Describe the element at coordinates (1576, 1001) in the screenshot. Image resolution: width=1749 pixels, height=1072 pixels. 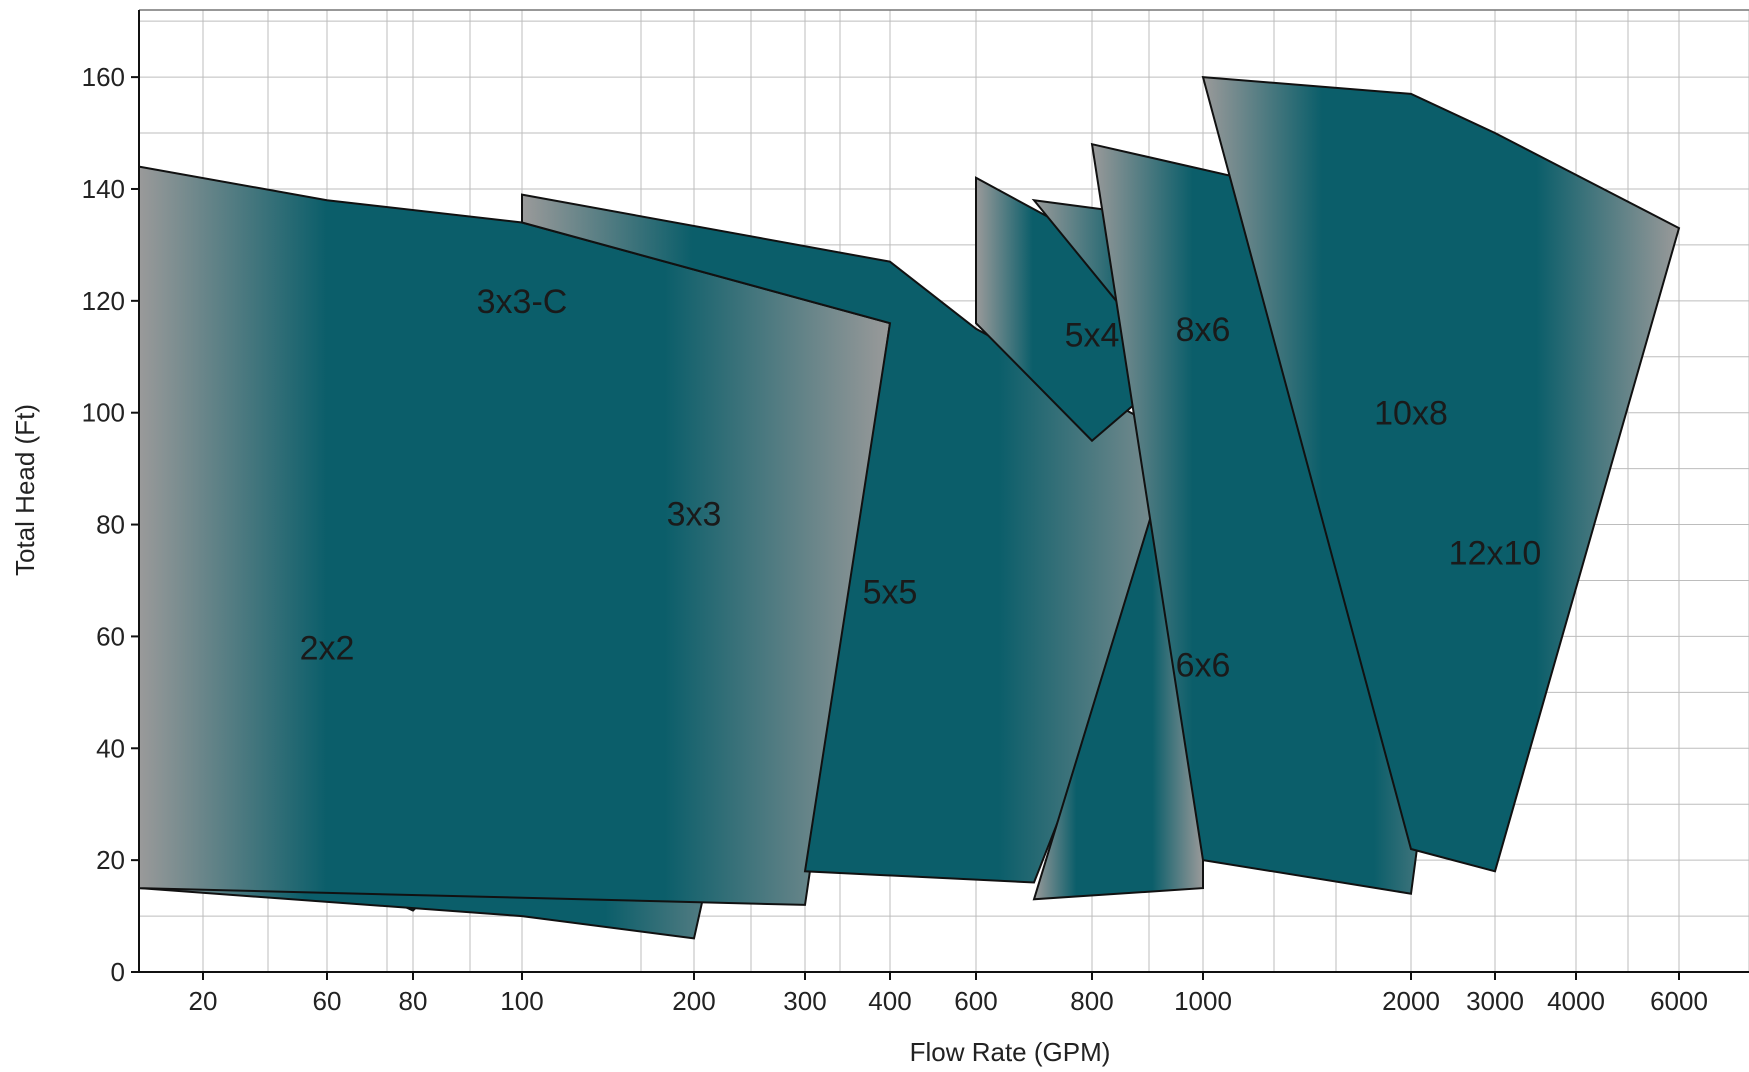
I see `x-tick-label: 4000` at that location.